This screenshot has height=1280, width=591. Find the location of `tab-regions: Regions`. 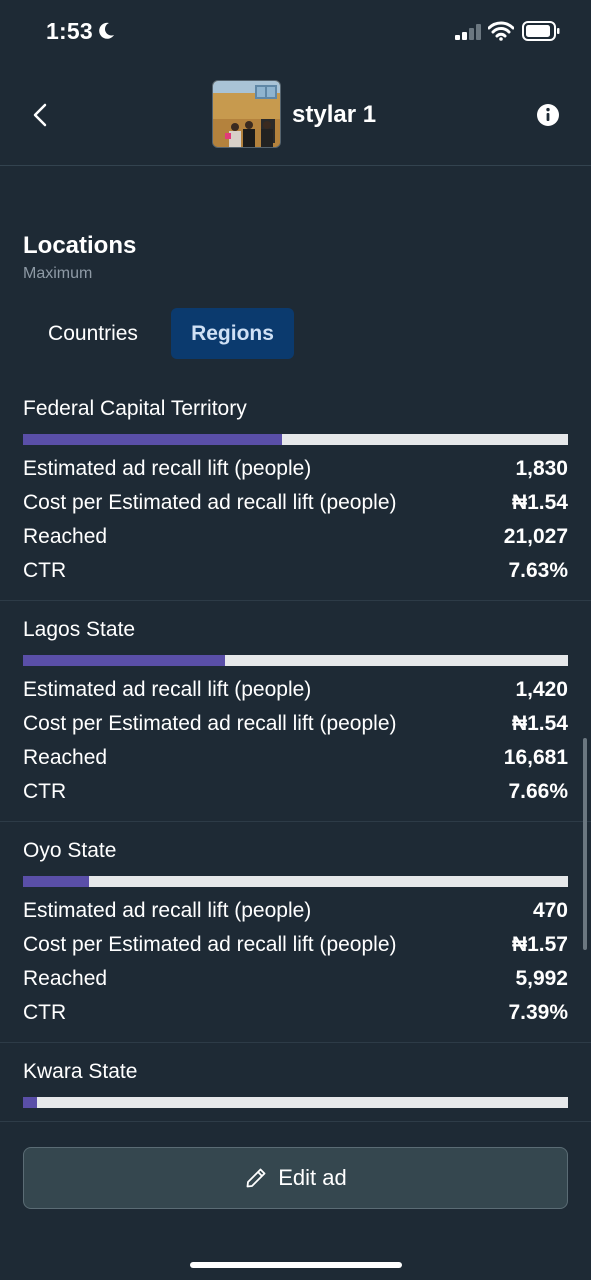

tab-regions: Regions is located at coordinates (232, 333).